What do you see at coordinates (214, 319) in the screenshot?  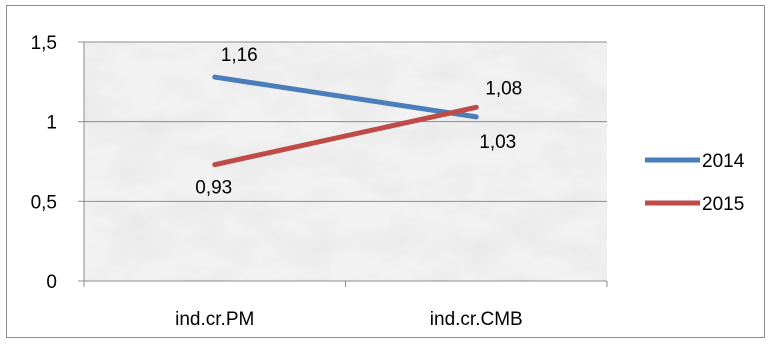 I see `x-tick-label: ind.cr.PM` at bounding box center [214, 319].